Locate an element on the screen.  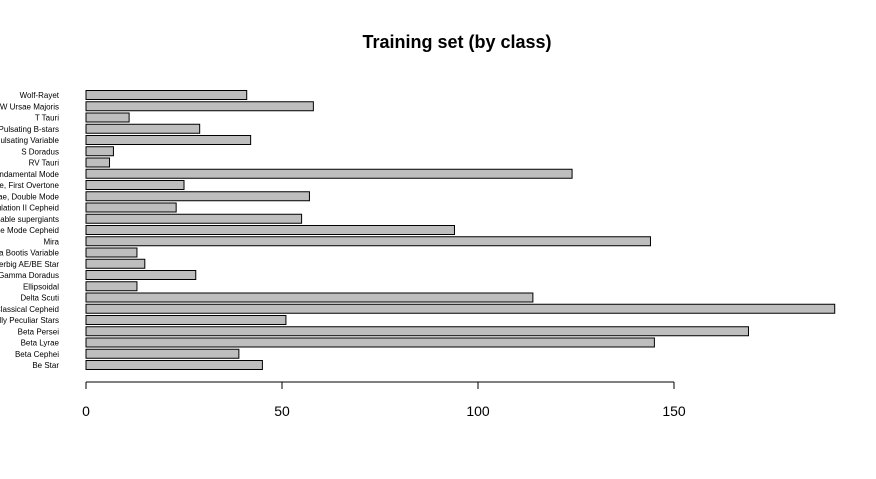
bar-multiple-mode-cepheid is located at coordinates (270, 230).